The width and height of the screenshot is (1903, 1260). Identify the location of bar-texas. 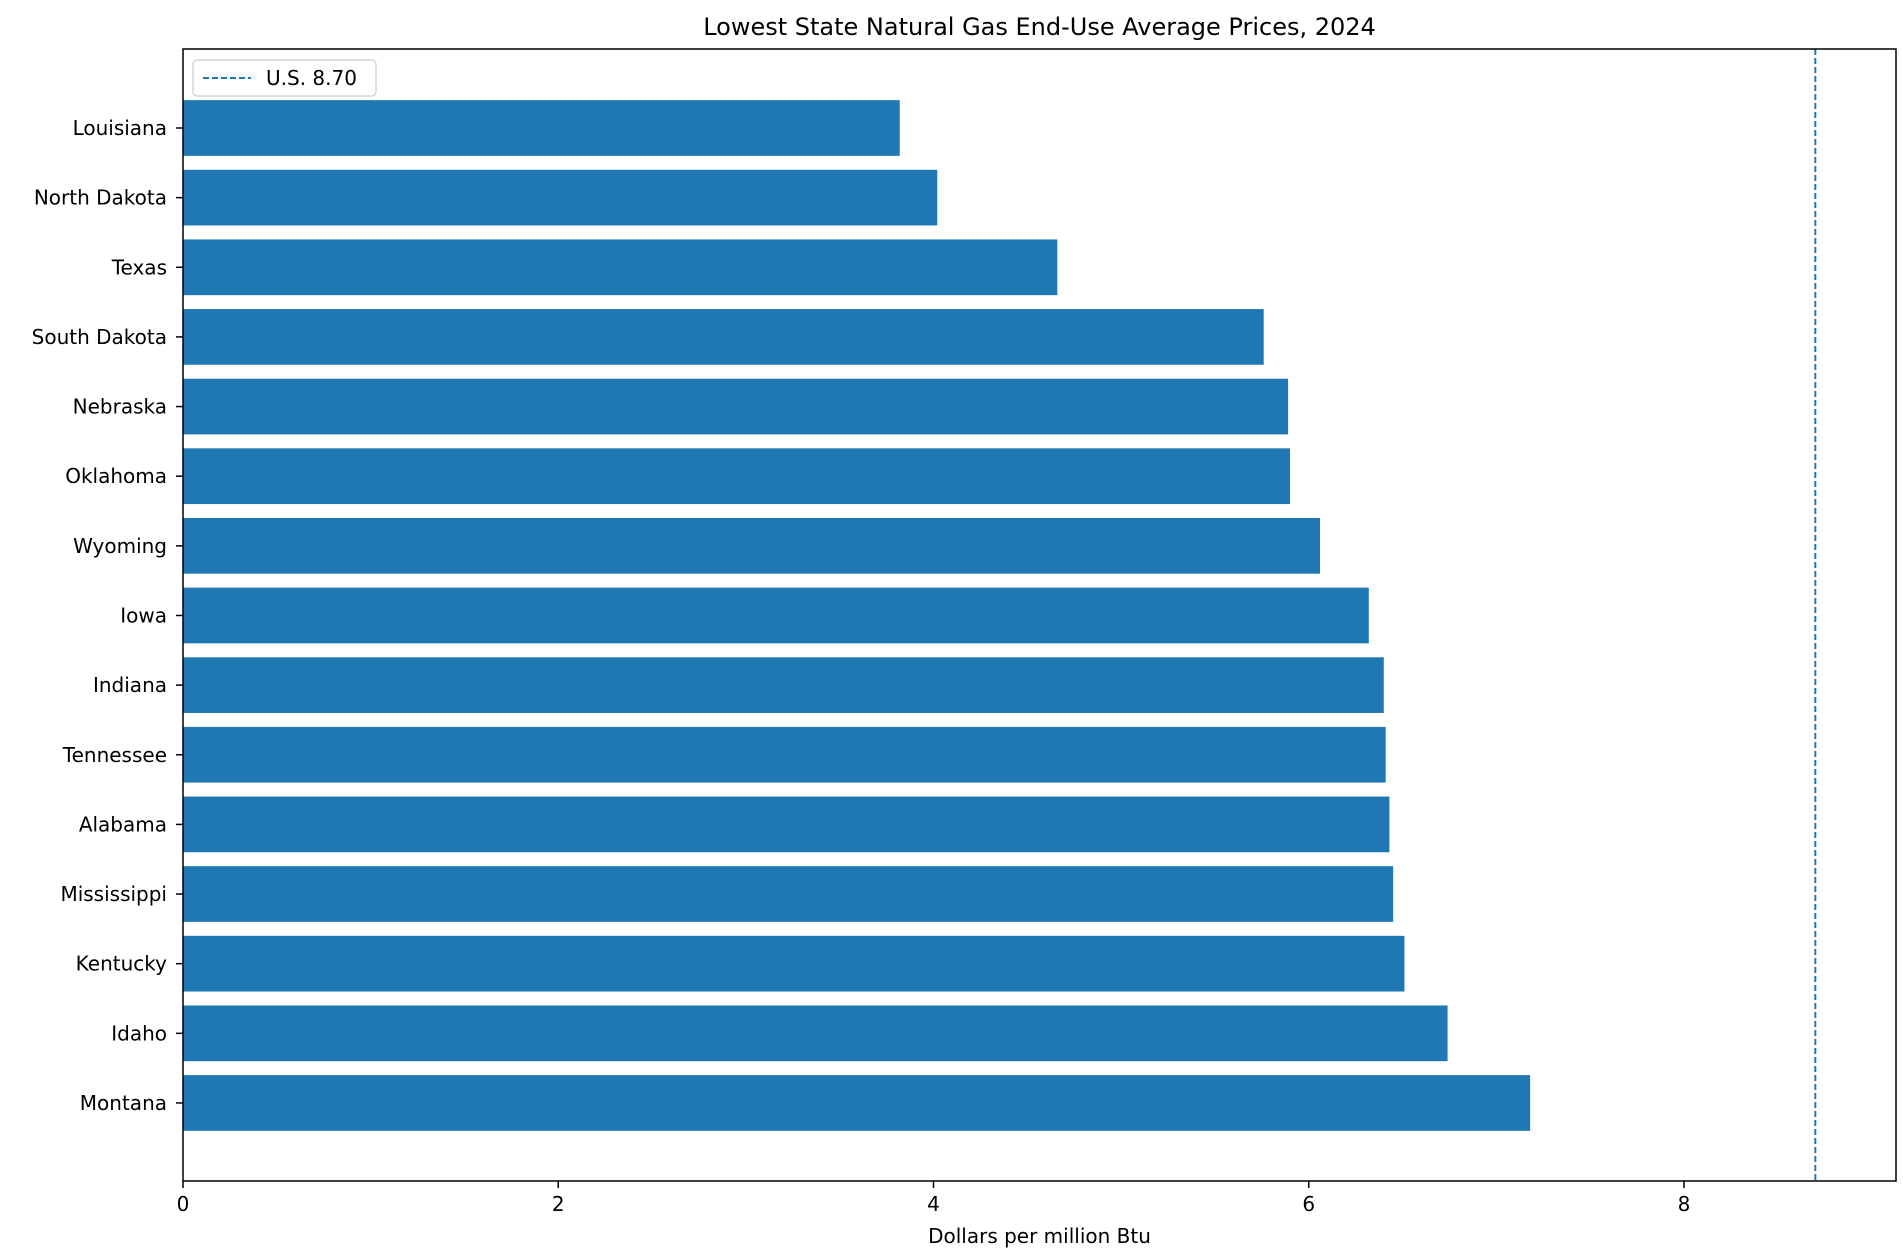
(620, 267).